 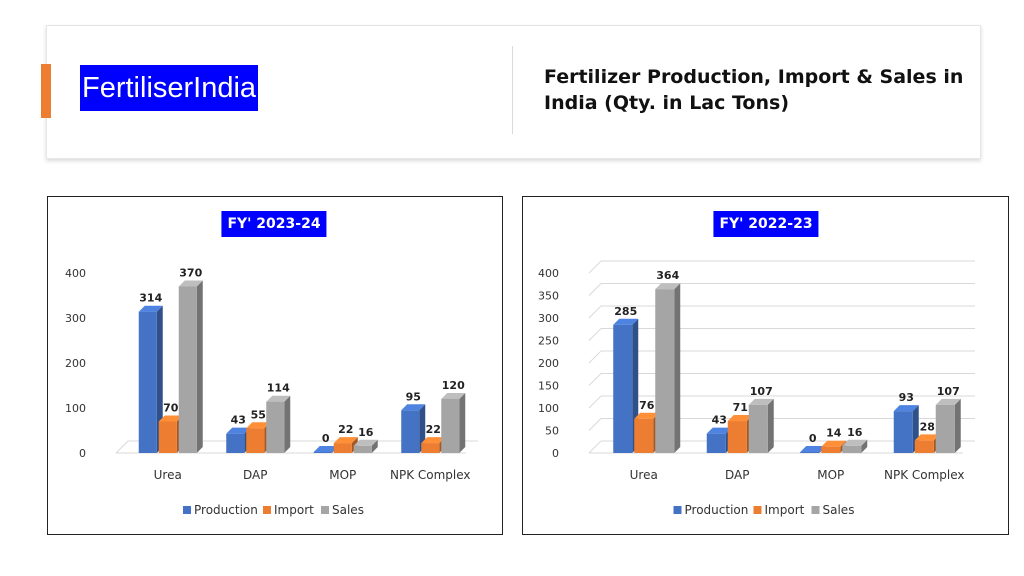 What do you see at coordinates (258, 414) in the screenshot?
I see `data-label: 55` at bounding box center [258, 414].